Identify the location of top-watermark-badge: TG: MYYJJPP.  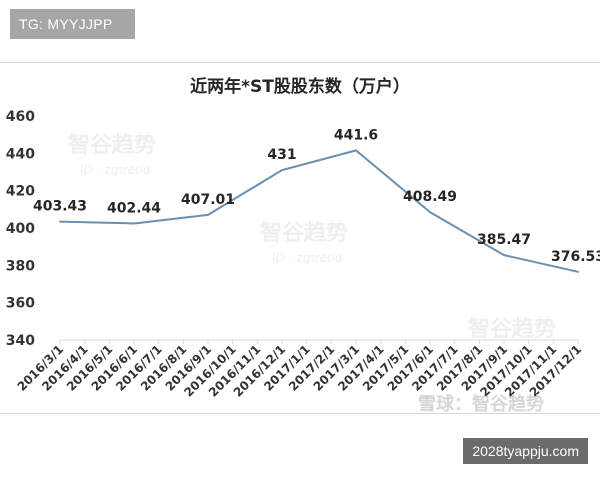
(72, 24).